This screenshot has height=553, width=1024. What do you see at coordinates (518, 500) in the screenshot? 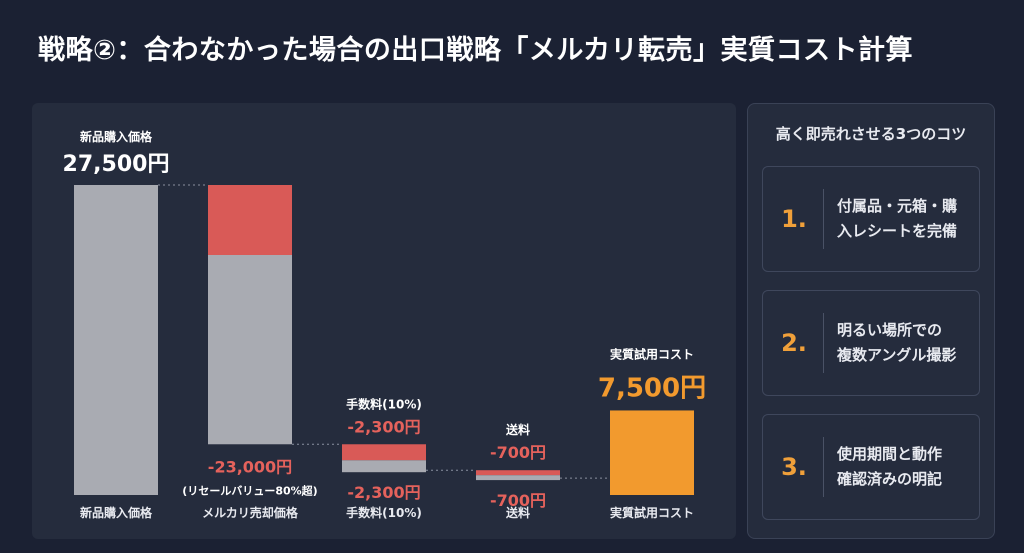
I see `bar-below-label: -700円` at bounding box center [518, 500].